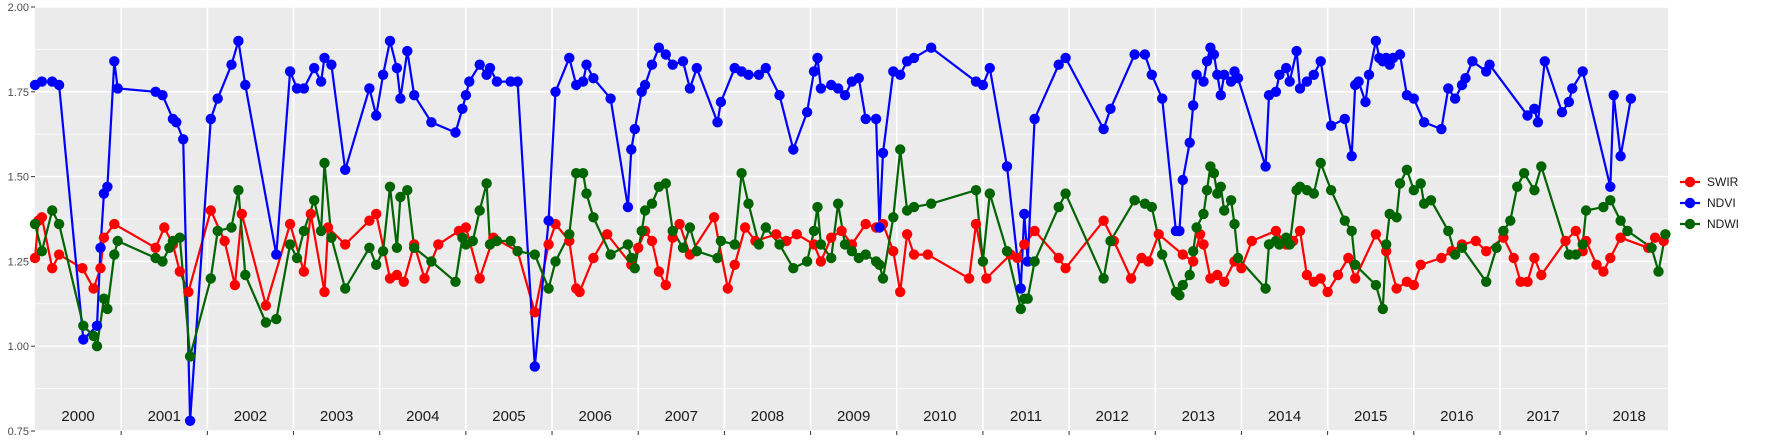 The width and height of the screenshot is (1773, 442). I want to click on year-label: 2001, so click(164, 416).